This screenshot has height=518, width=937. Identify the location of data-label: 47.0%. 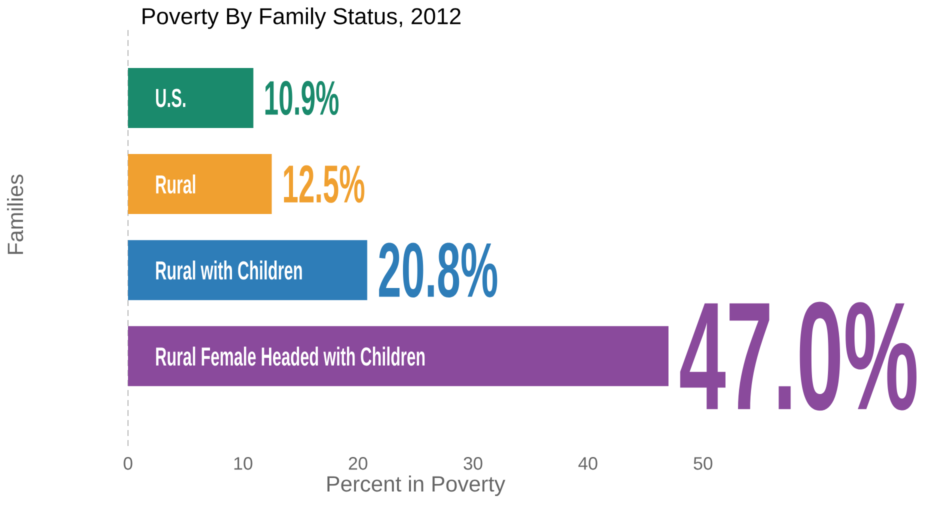
(798, 356).